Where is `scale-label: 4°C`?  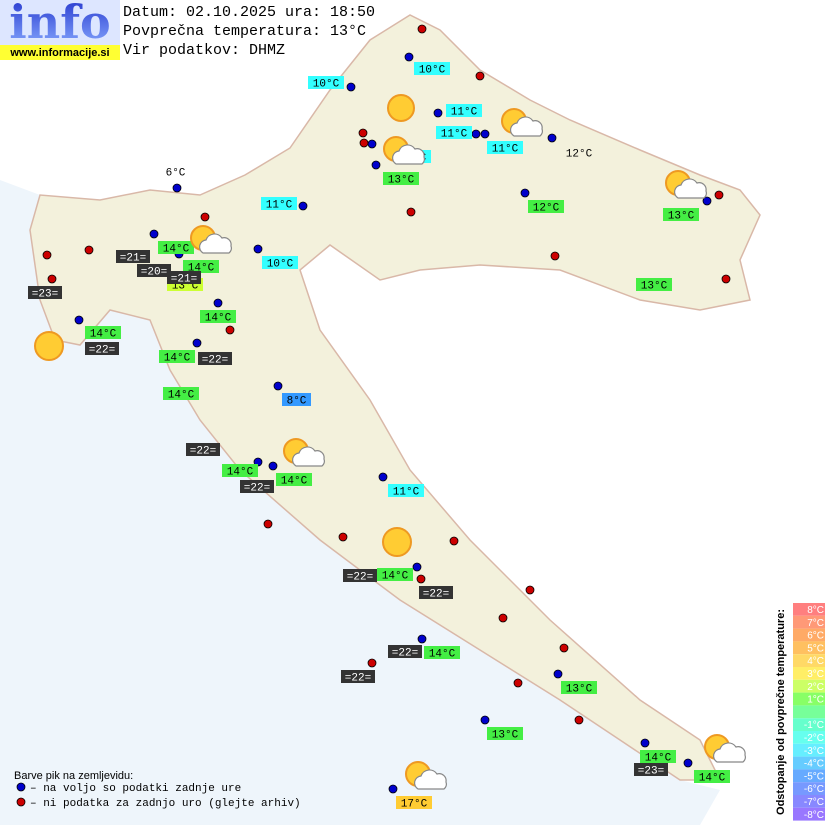
scale-label: 4°C is located at coordinates (815, 661).